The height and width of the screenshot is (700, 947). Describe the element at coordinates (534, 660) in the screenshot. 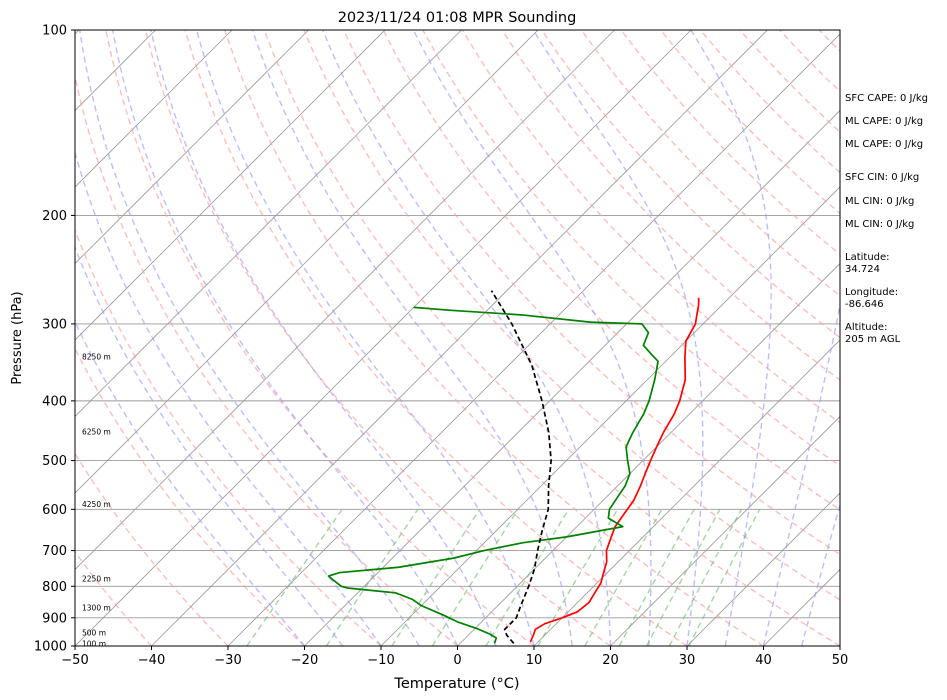

I see `x-tick-label: 10` at that location.